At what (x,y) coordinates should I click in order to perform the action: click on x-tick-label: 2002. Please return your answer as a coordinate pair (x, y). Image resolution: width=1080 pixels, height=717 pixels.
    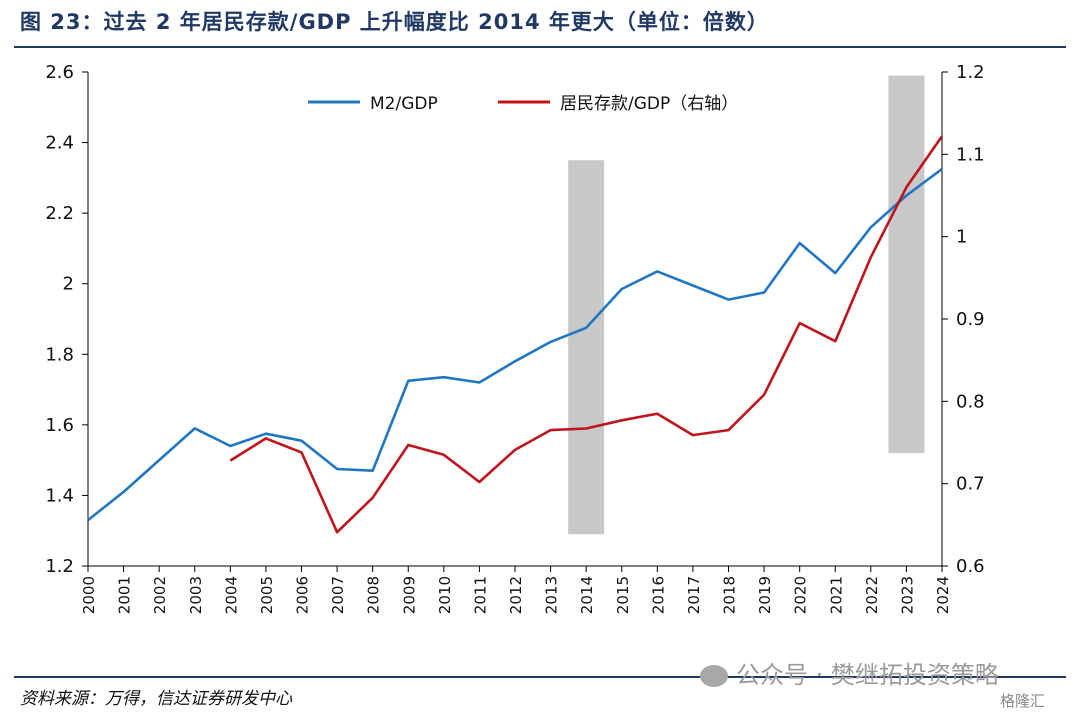
    Looking at the image, I should click on (160, 595).